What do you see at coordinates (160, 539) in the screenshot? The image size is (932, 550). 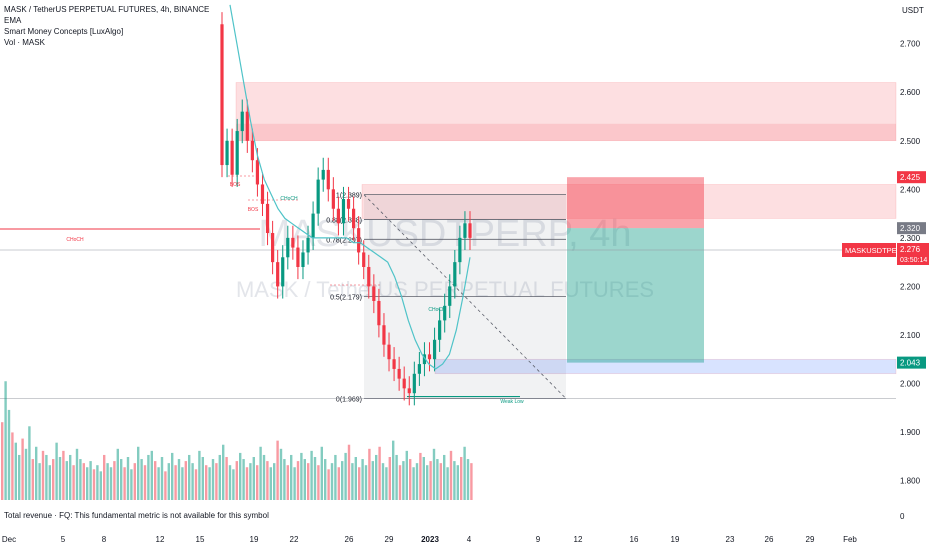 I see `time-tick: 12` at bounding box center [160, 539].